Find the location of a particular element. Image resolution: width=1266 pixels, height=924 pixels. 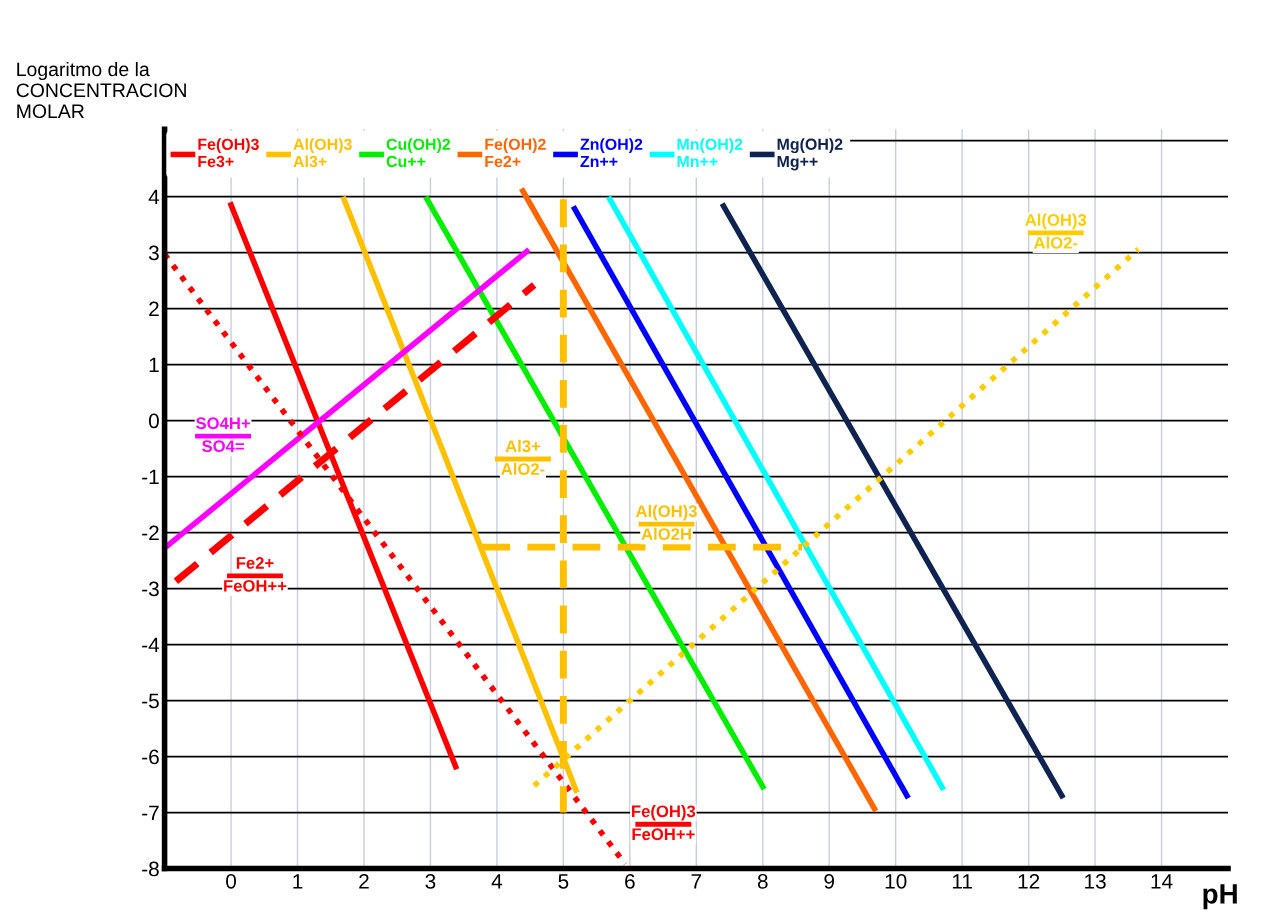

series-label: SO4H+ SO4= is located at coordinates (222, 435).